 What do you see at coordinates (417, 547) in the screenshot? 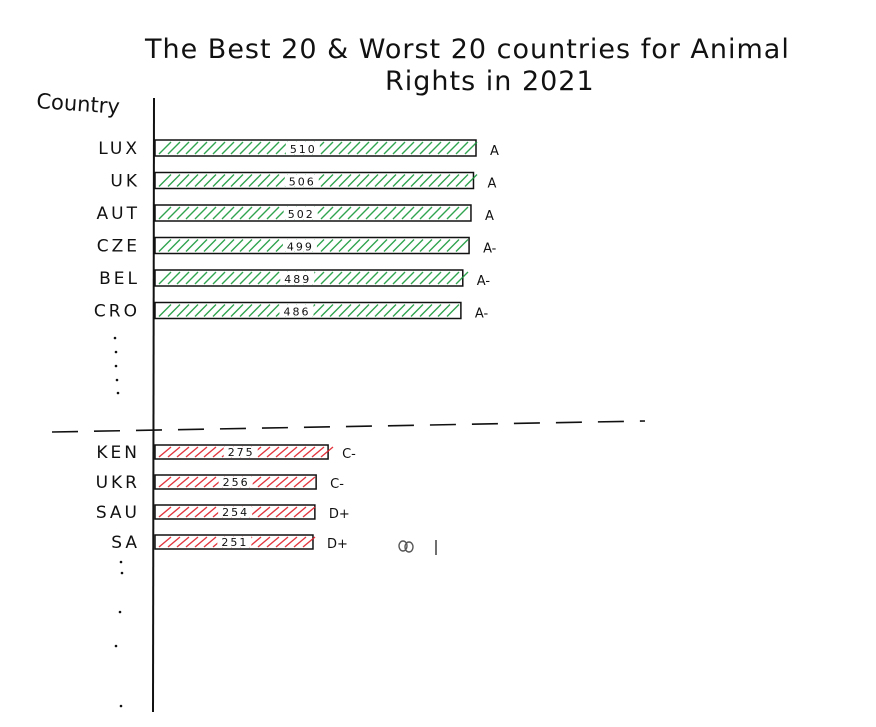
I see `cursor-doodle` at bounding box center [417, 547].